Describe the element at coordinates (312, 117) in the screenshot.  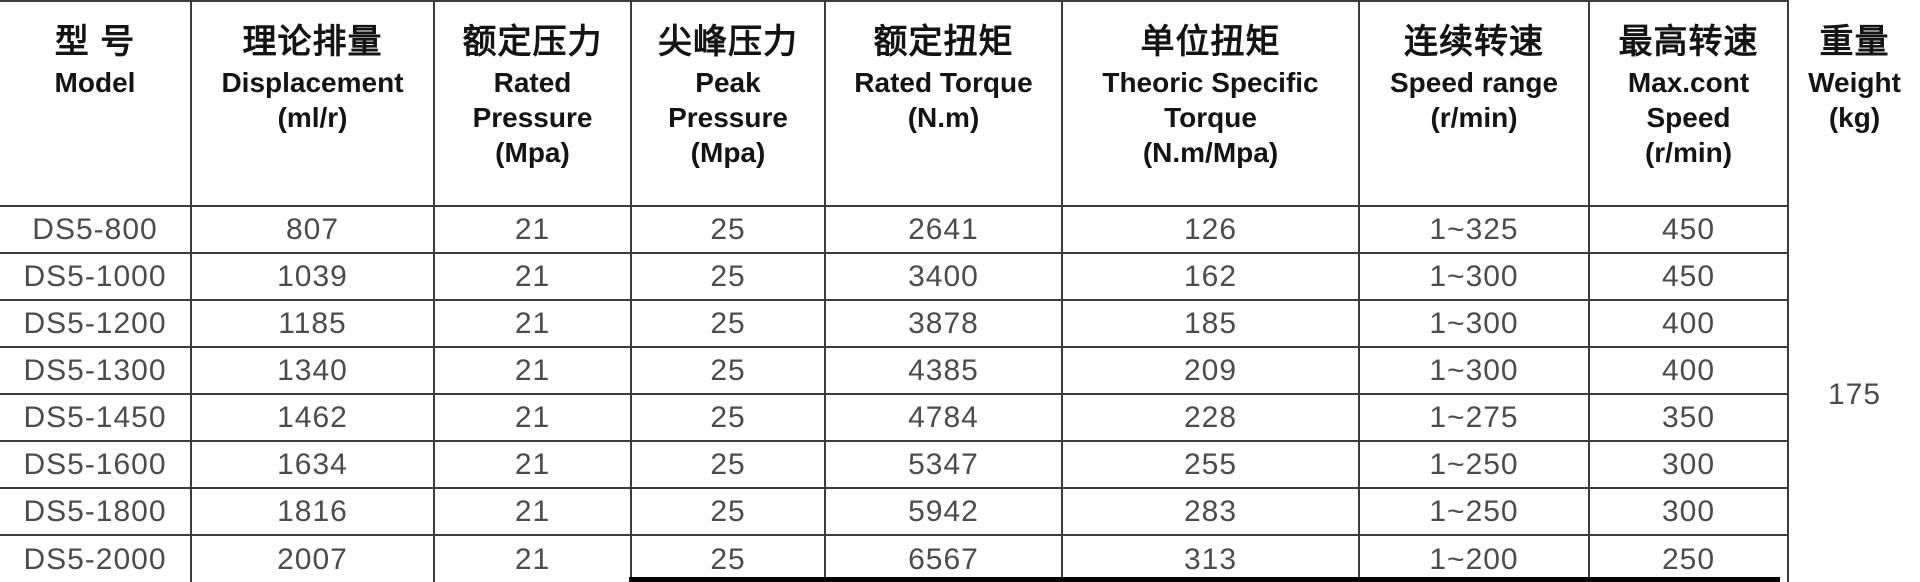
I see `header-displacement-unit: (ml/r)` at that location.